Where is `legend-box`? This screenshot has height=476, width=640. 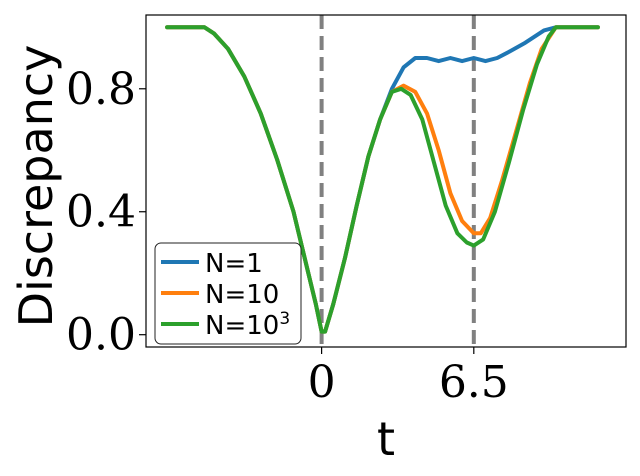
legend-box is located at coordinates (228, 293).